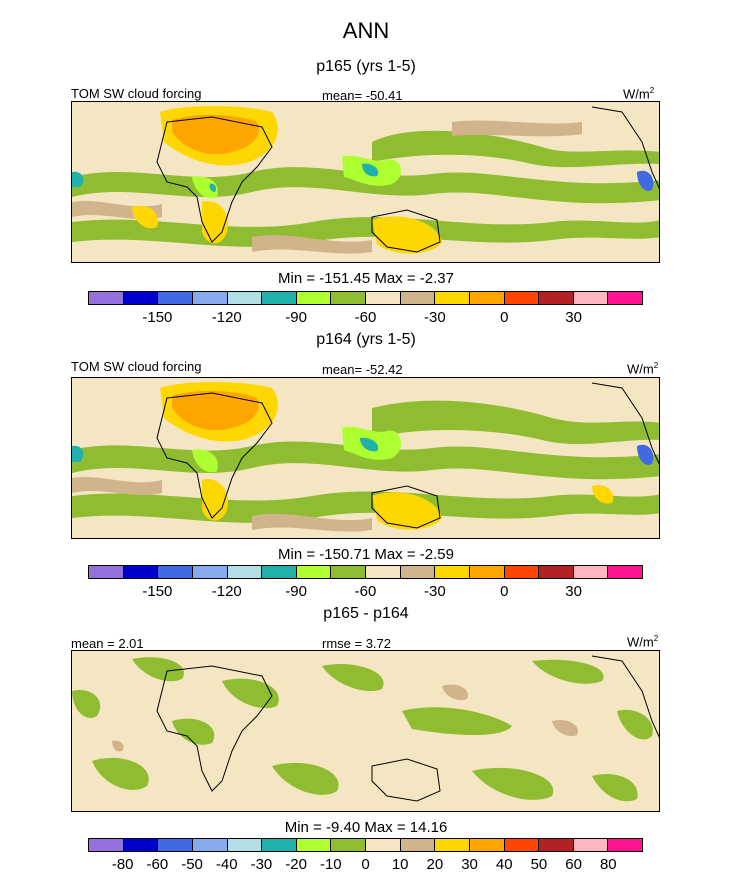  I want to click on colorbar-tick-label: -80, so click(122, 864).